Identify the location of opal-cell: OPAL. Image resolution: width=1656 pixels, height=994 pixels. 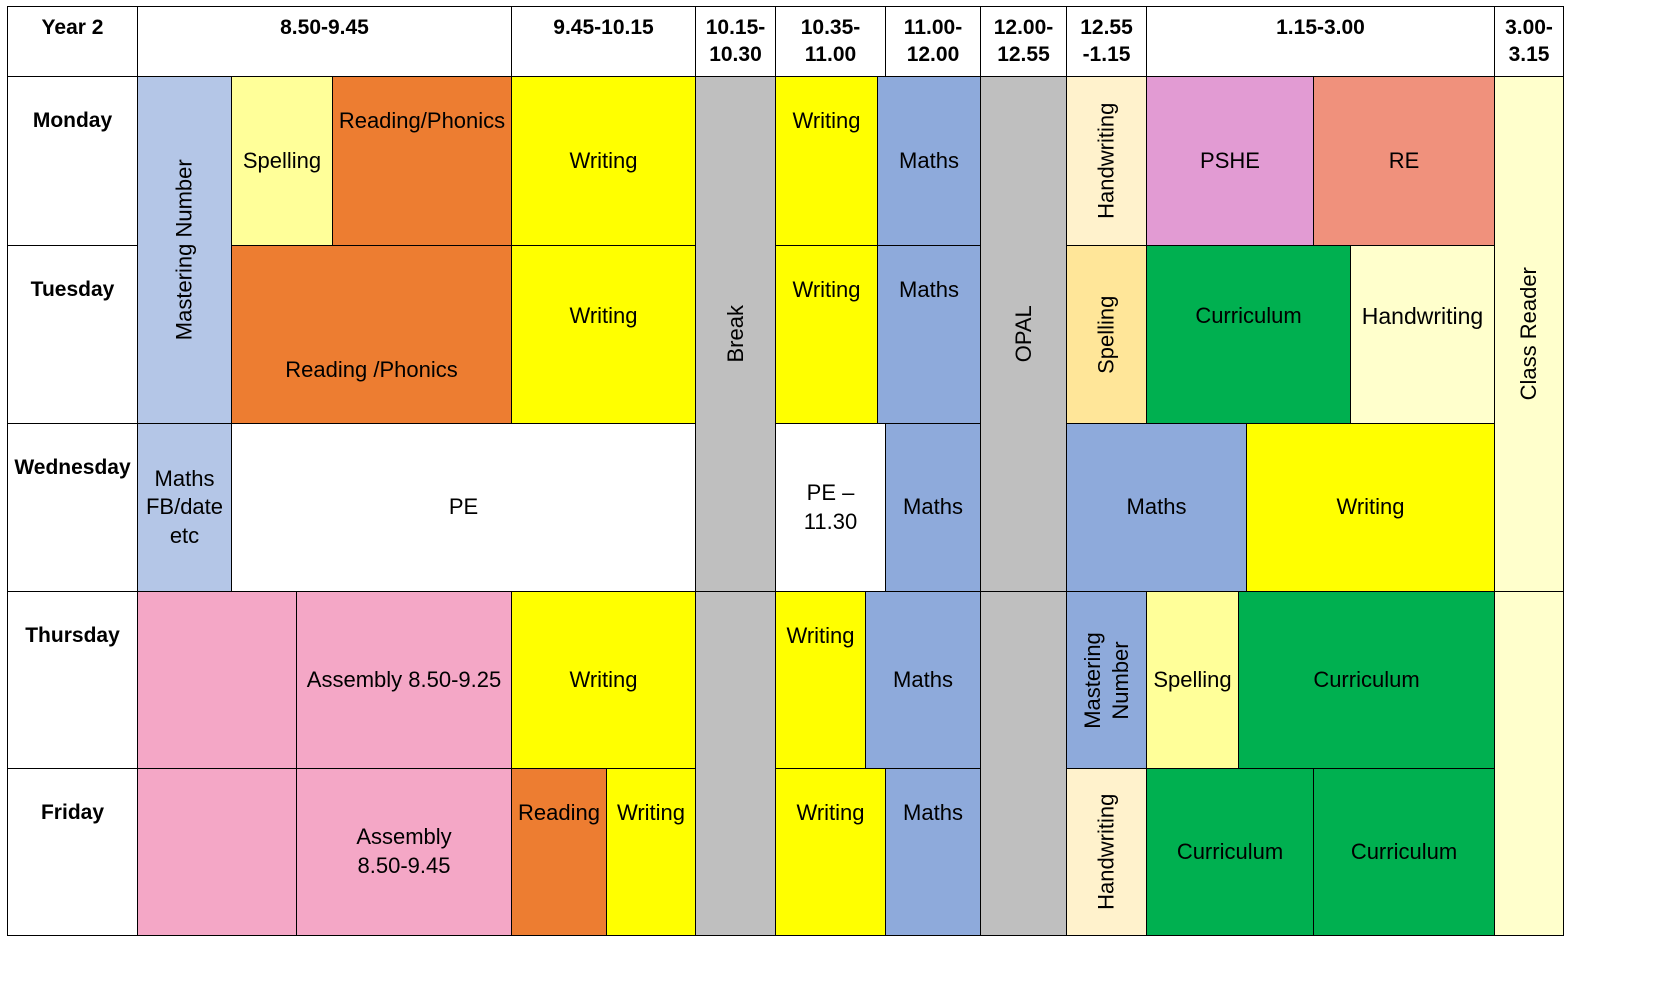
(1023, 334).